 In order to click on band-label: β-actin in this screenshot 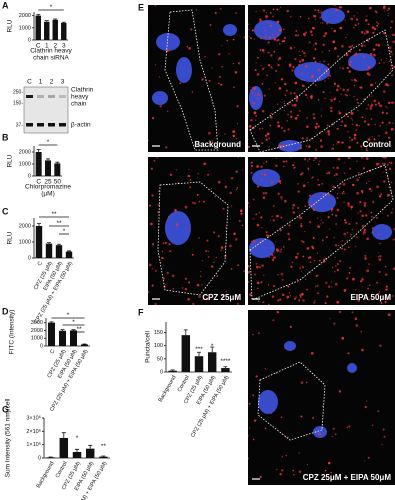, I will do `click(81, 125)`.